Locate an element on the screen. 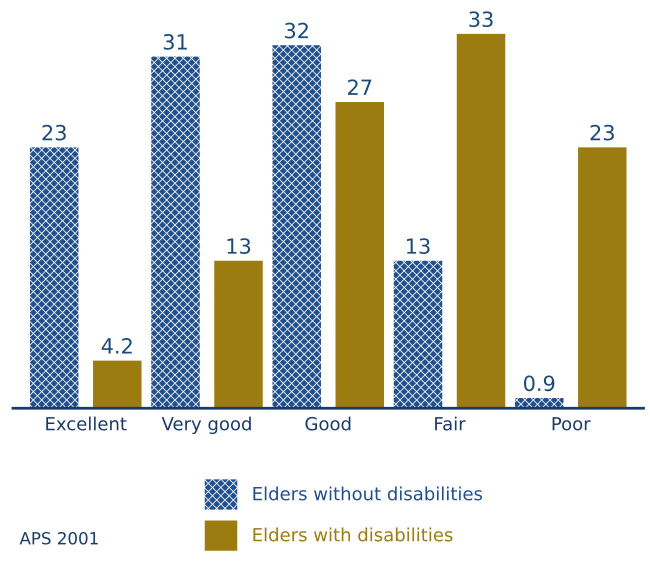 Image resolution: width=650 pixels, height=567 pixels. data-label: 0.9 is located at coordinates (539, 383).